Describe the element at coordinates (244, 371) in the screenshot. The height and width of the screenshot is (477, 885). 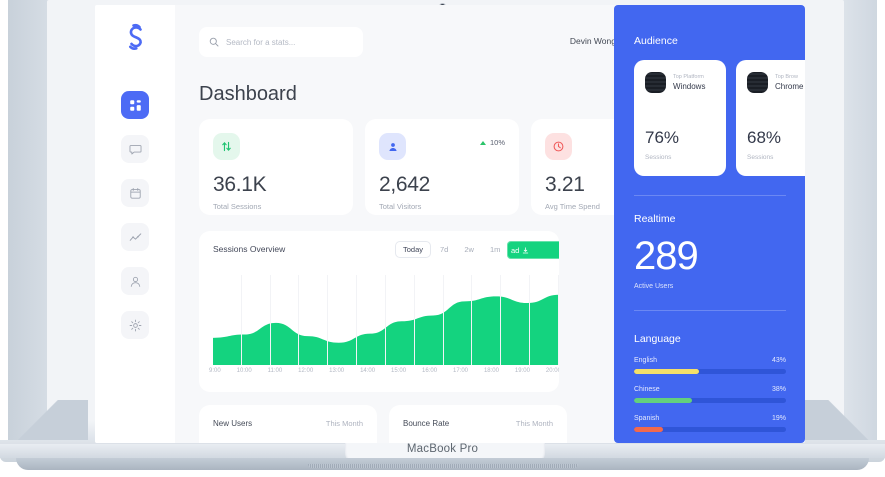
I see `x-tick: 10:00` at that location.